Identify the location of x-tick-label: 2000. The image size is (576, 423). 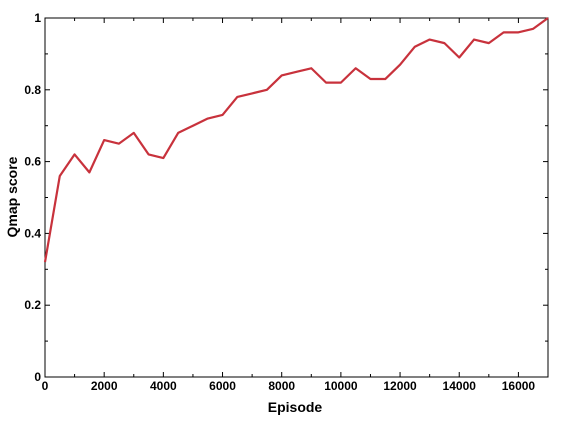
(104, 386).